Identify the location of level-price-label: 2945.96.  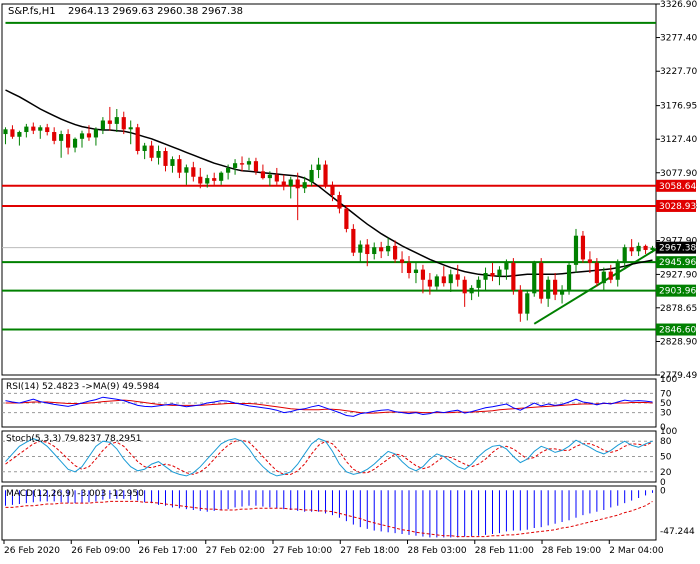
(677, 263).